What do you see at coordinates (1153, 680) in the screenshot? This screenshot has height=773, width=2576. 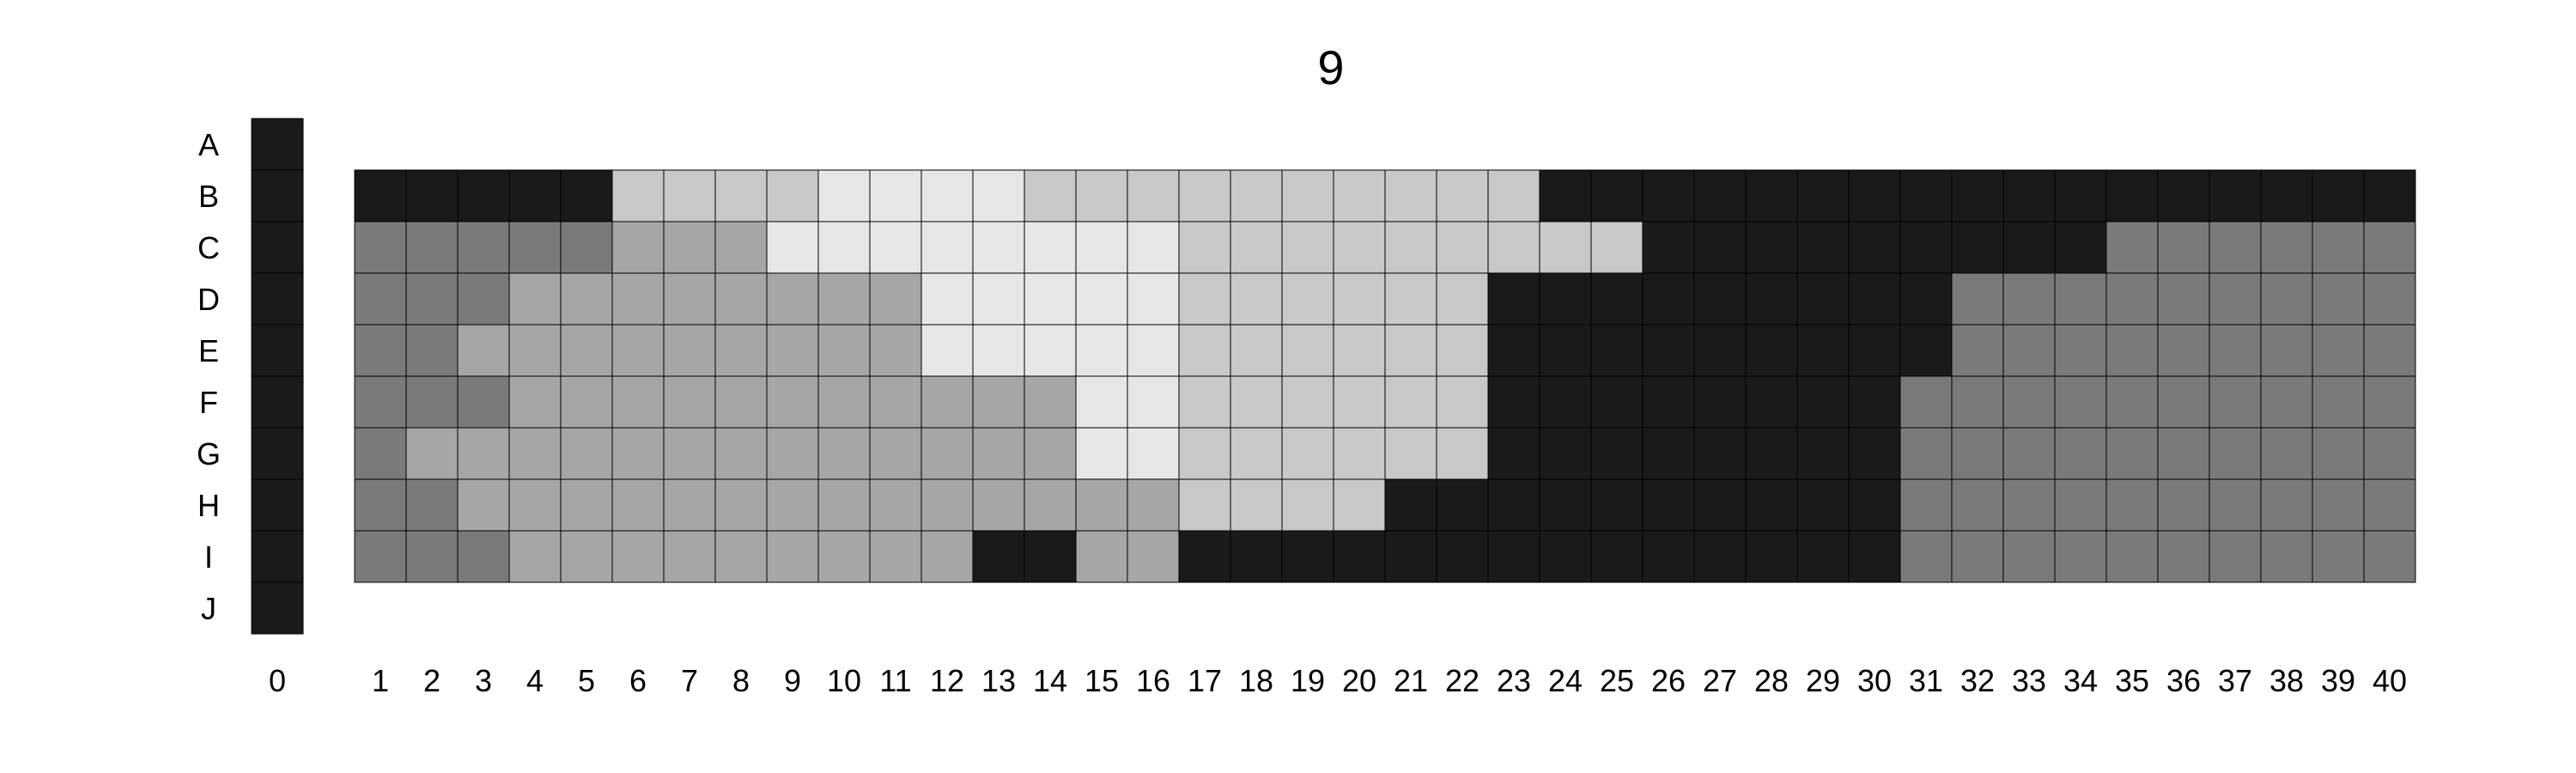 I see `column-label-16: 16` at bounding box center [1153, 680].